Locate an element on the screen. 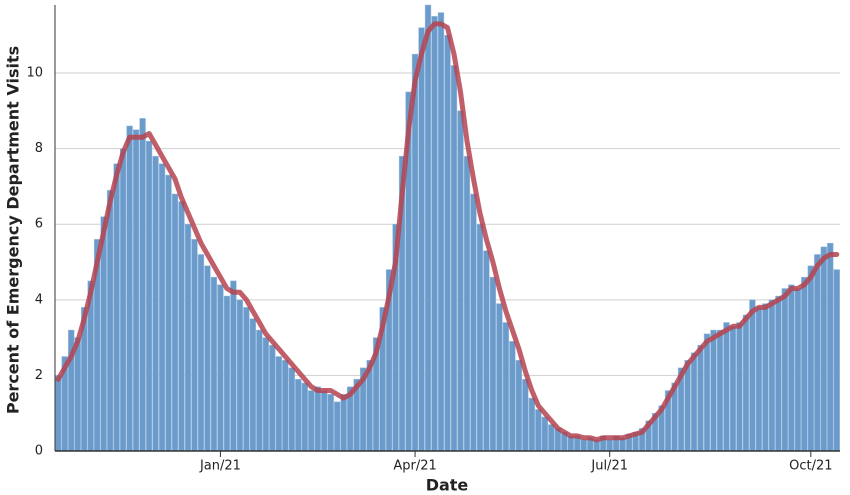 This screenshot has width=850, height=495. y-tick-label: 0 is located at coordinates (39, 451).